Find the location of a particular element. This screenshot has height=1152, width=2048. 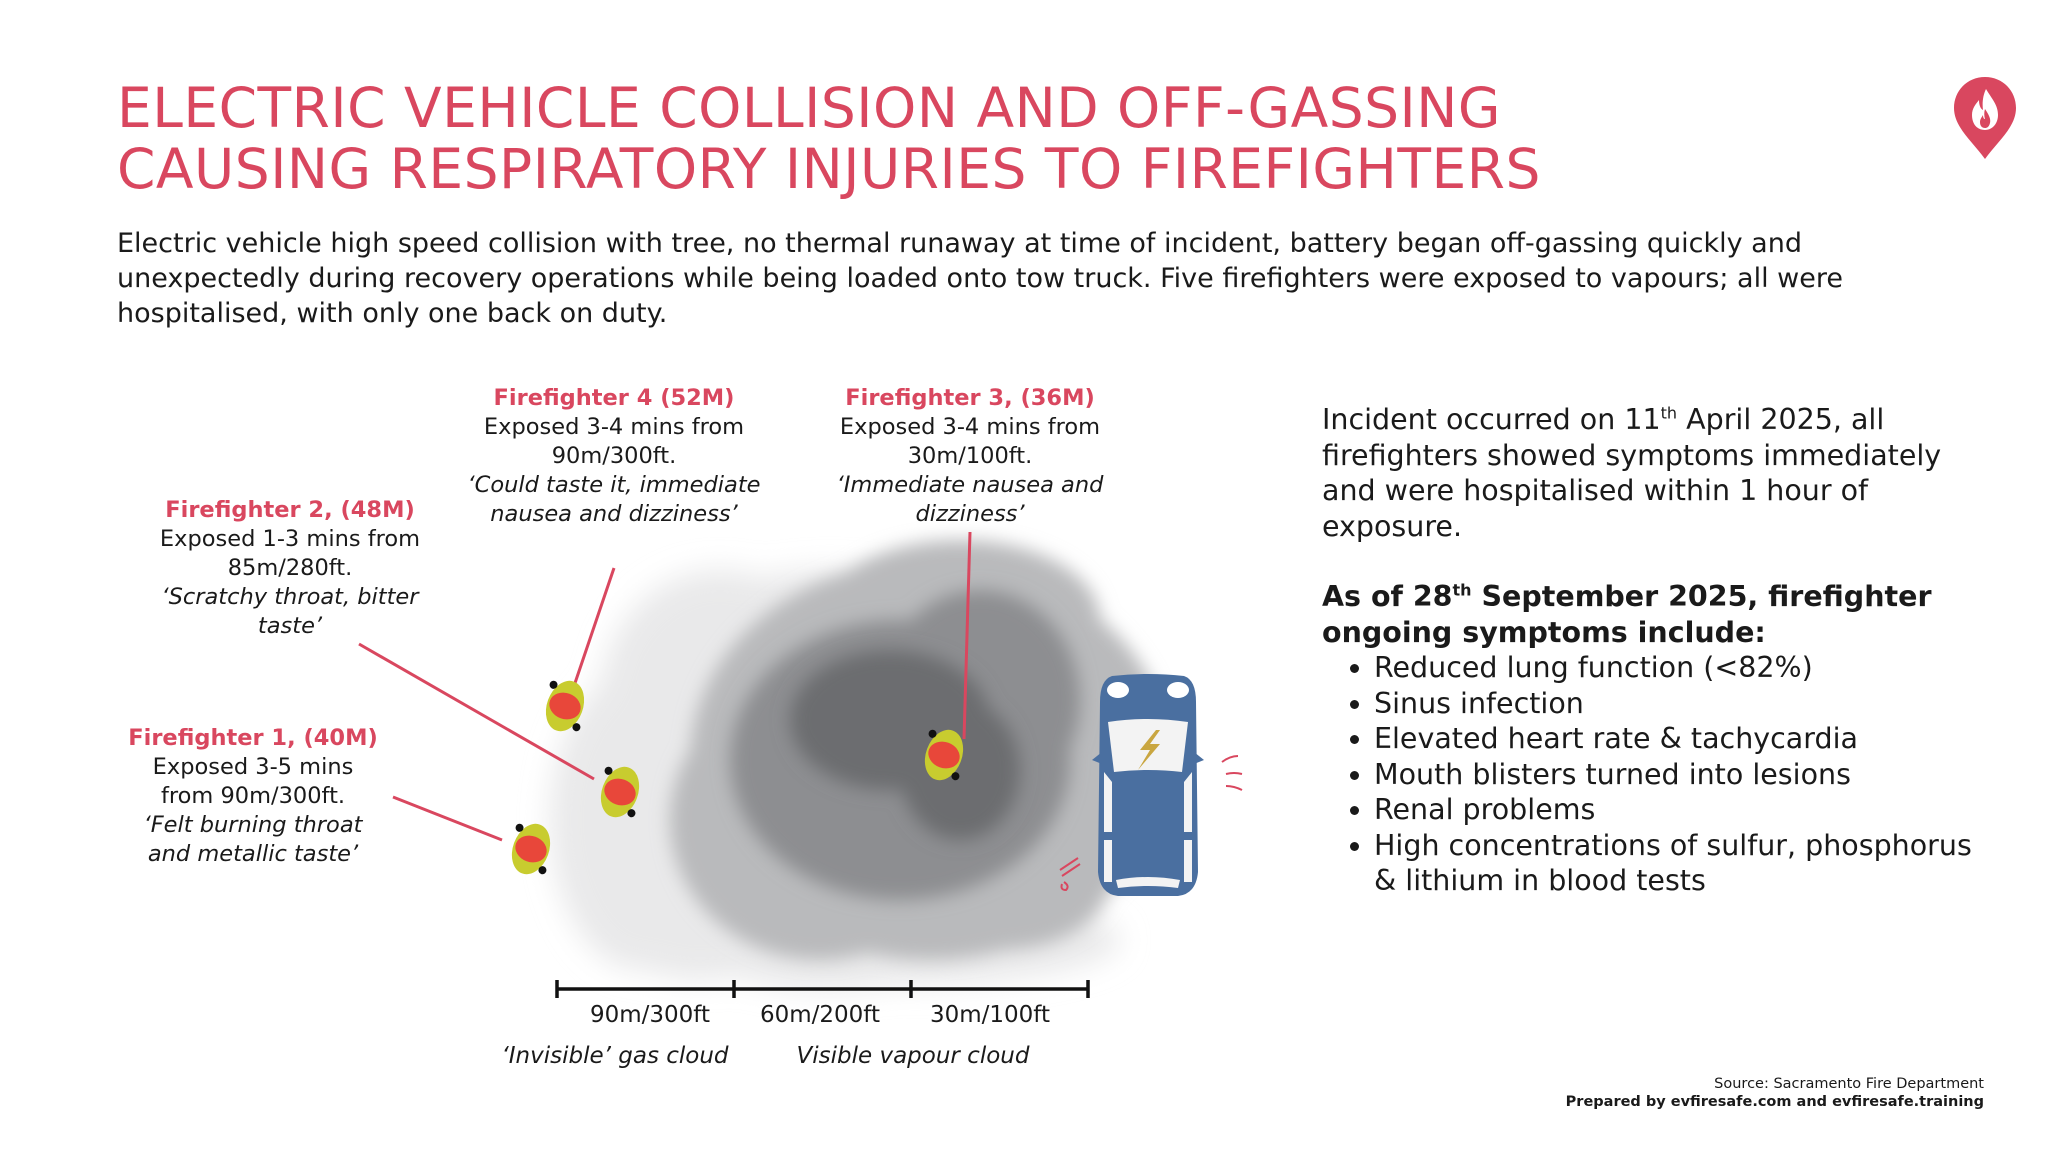

scale-label-60m: 60m/200ft is located at coordinates (820, 1015).